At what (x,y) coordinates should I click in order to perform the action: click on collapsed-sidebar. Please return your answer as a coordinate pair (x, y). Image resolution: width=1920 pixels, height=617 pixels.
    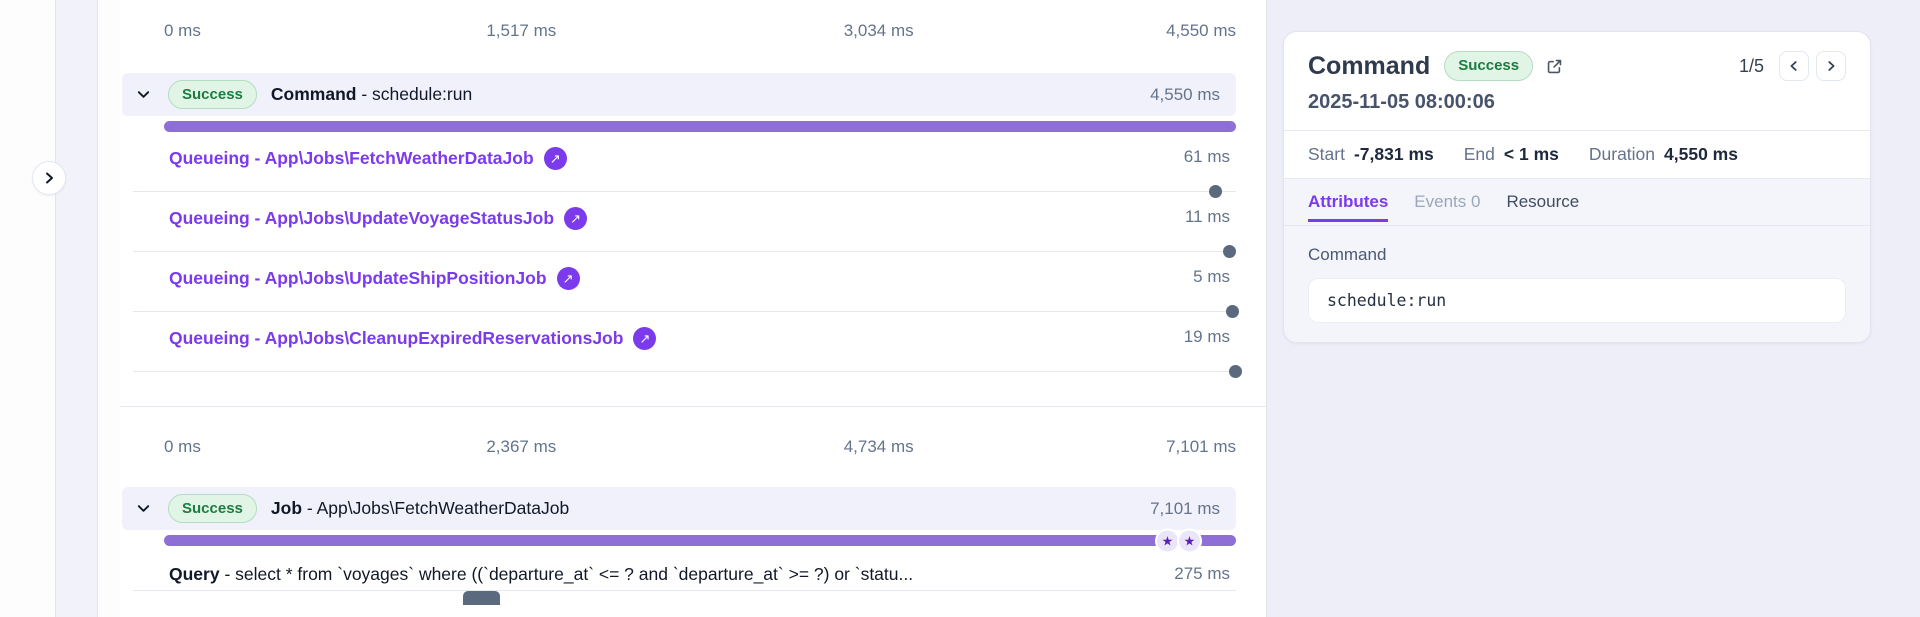
    Looking at the image, I should click on (76, 308).